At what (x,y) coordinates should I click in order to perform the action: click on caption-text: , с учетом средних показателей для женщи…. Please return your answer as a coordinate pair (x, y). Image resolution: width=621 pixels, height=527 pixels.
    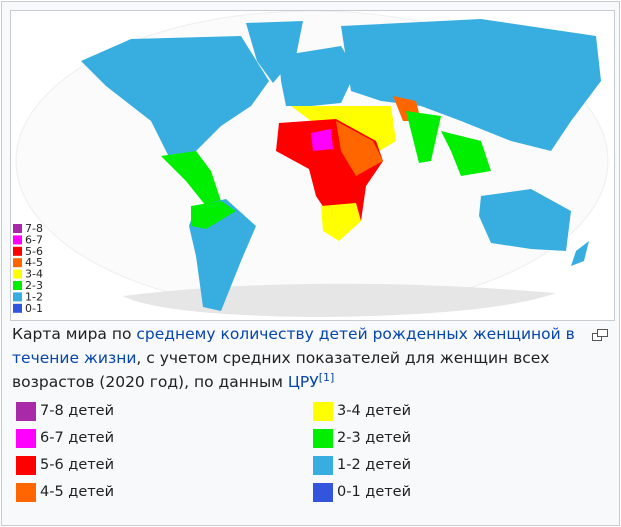
    Looking at the image, I should click on (281, 370).